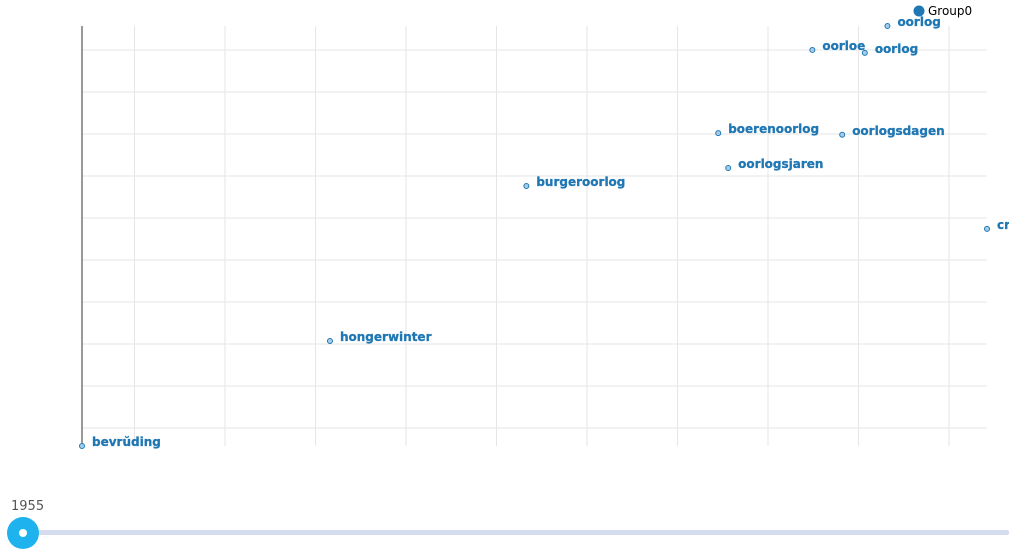  I want to click on slider-handle, so click(23, 533).